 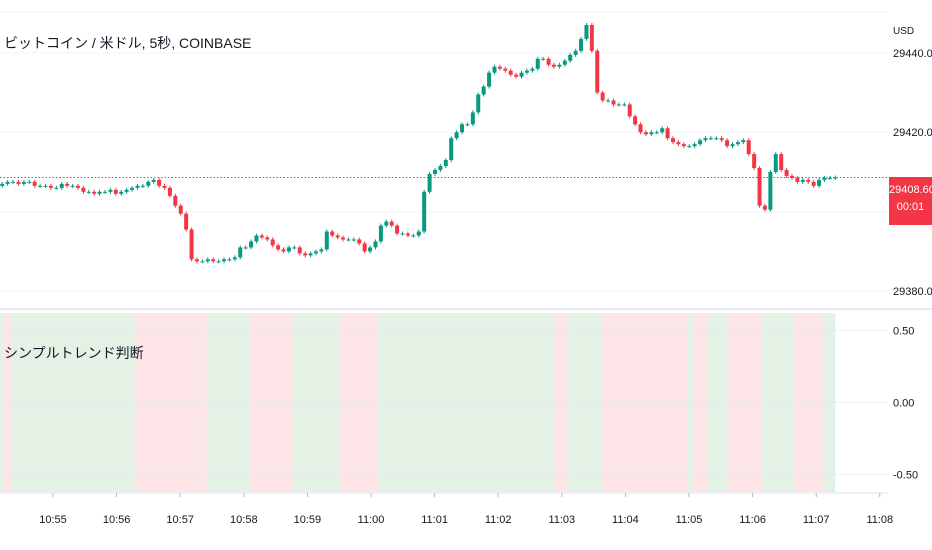 What do you see at coordinates (128, 43) in the screenshot?
I see `chart-title: ビットコイン / 米ドル, 5秒, COINBASE` at bounding box center [128, 43].